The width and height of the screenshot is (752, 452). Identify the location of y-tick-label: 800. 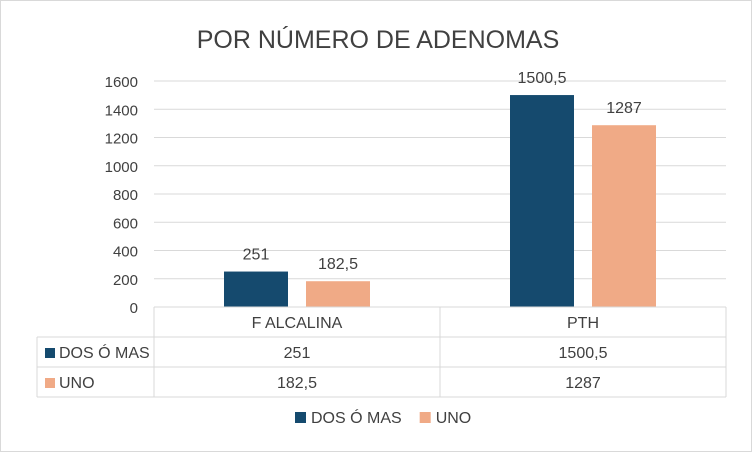
(125, 195).